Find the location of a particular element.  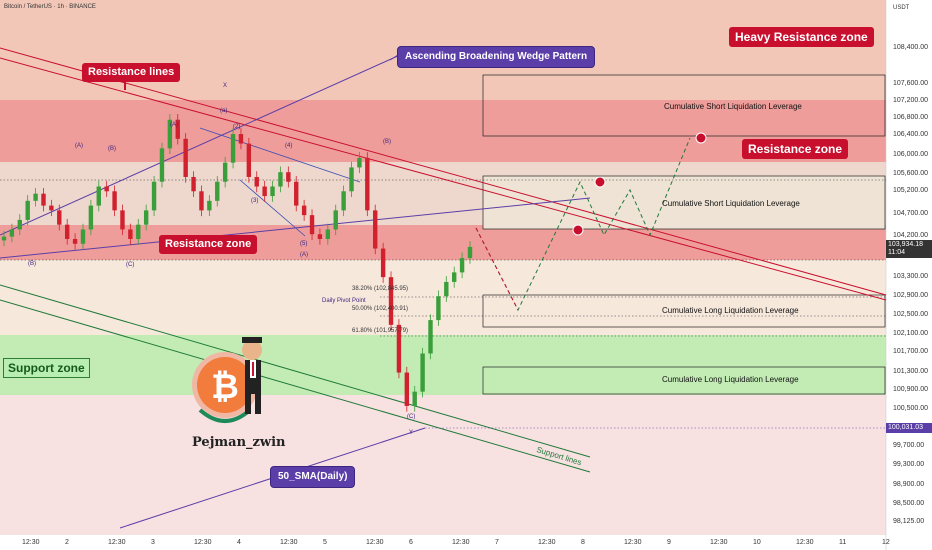

last-price-countdown: 11:04 is located at coordinates (896, 252).